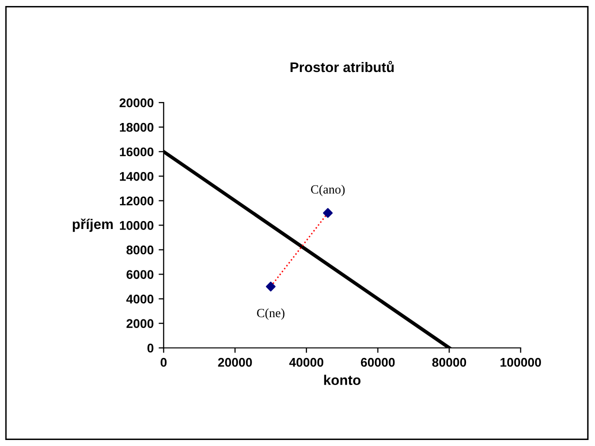 This screenshot has width=595, height=446. Describe the element at coordinates (328, 190) in the screenshot. I see `annotation: C(ano)` at that location.